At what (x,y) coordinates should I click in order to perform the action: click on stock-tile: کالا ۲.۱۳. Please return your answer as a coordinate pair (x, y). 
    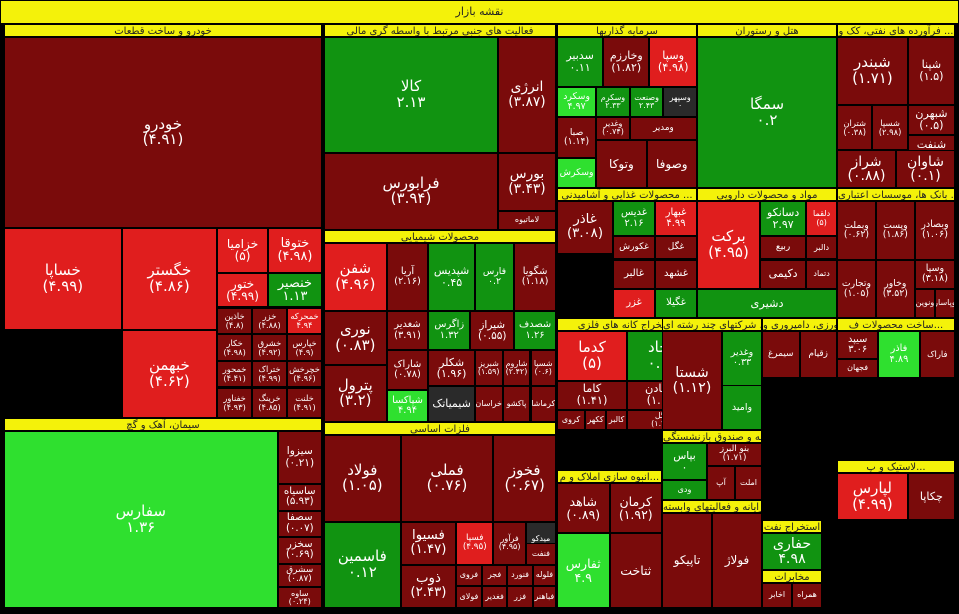
    Looking at the image, I should click on (411, 95).